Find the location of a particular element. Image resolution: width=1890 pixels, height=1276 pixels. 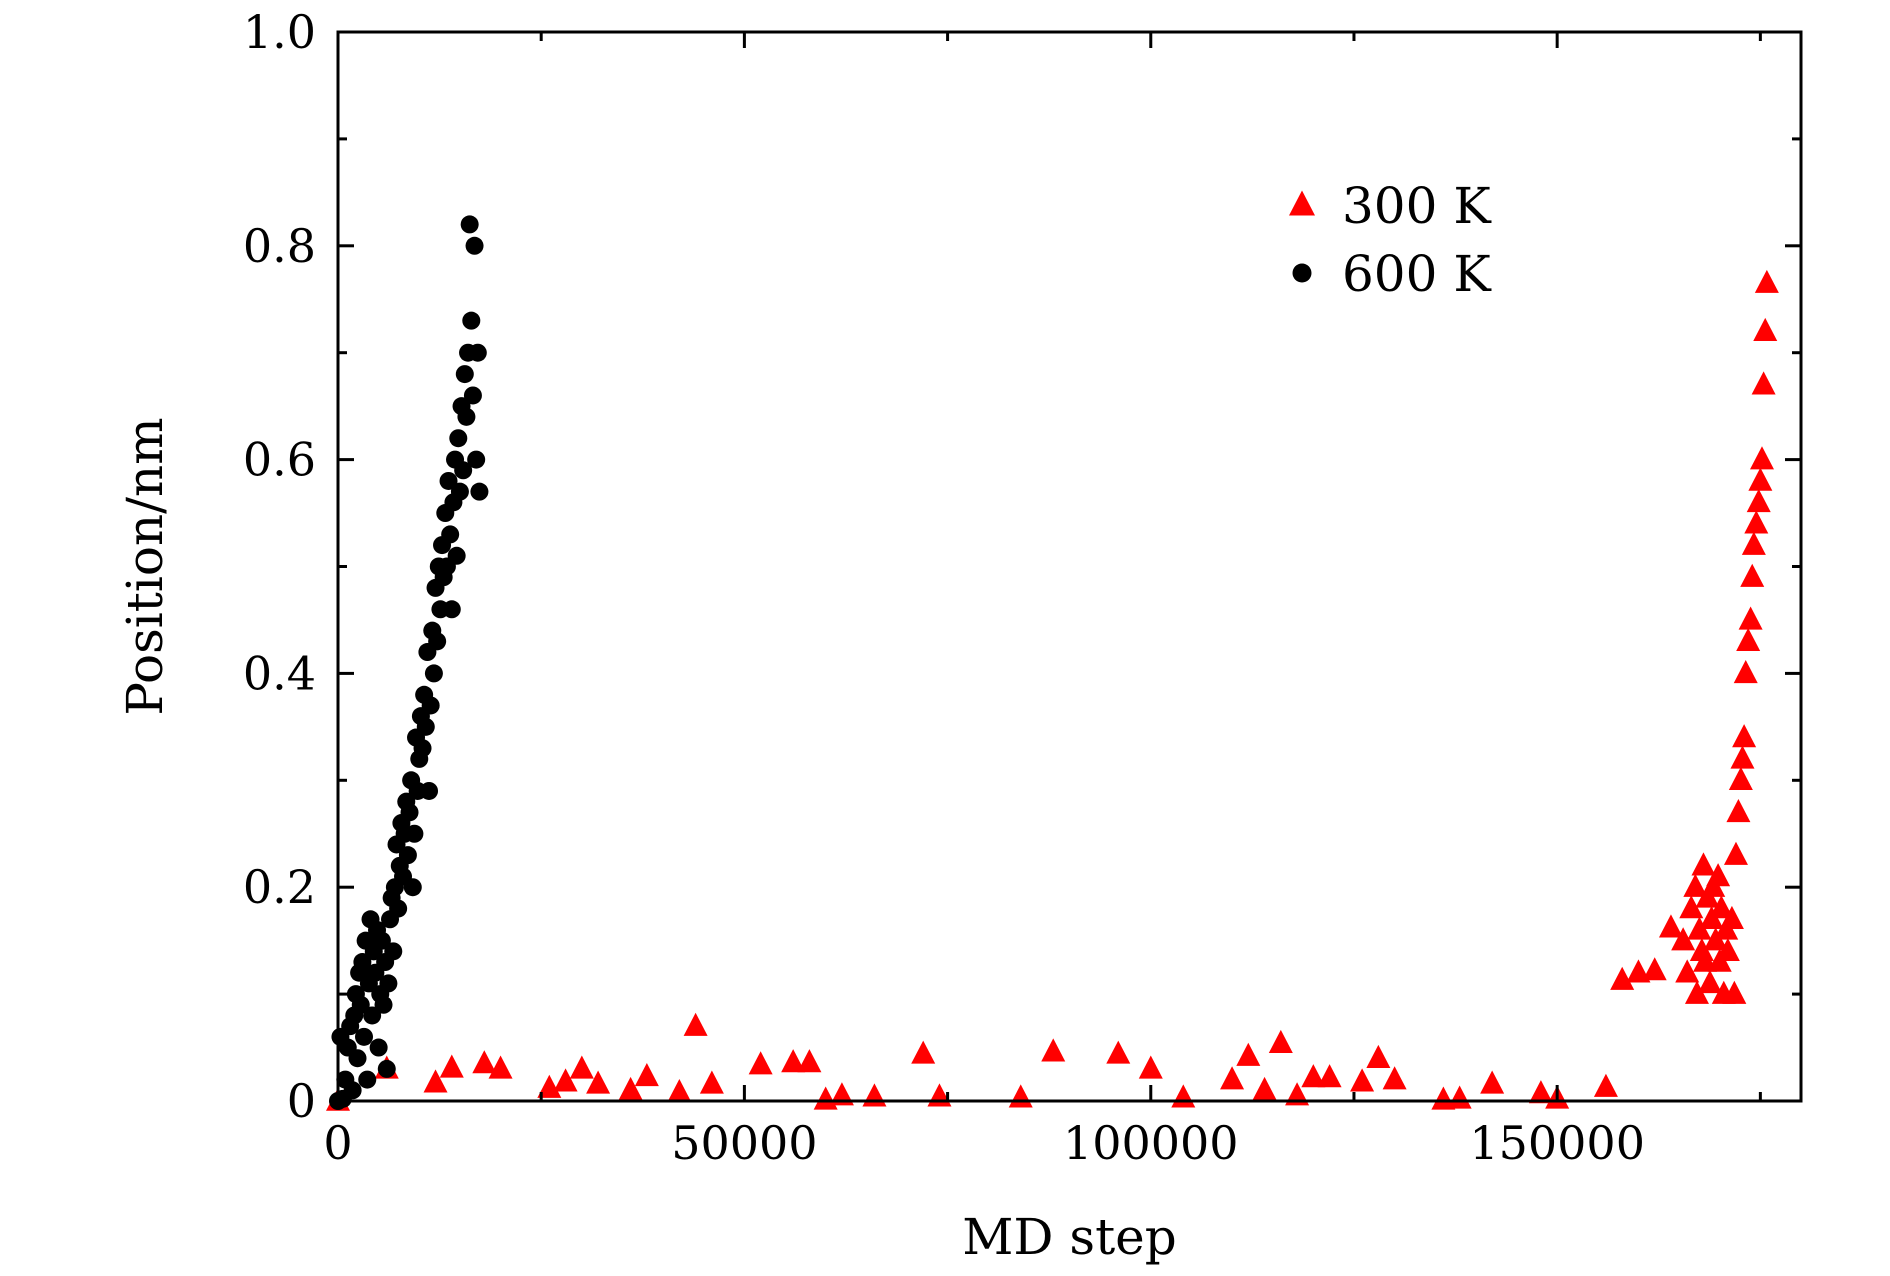

x-axis-label: MD step is located at coordinates (1069, 1237).